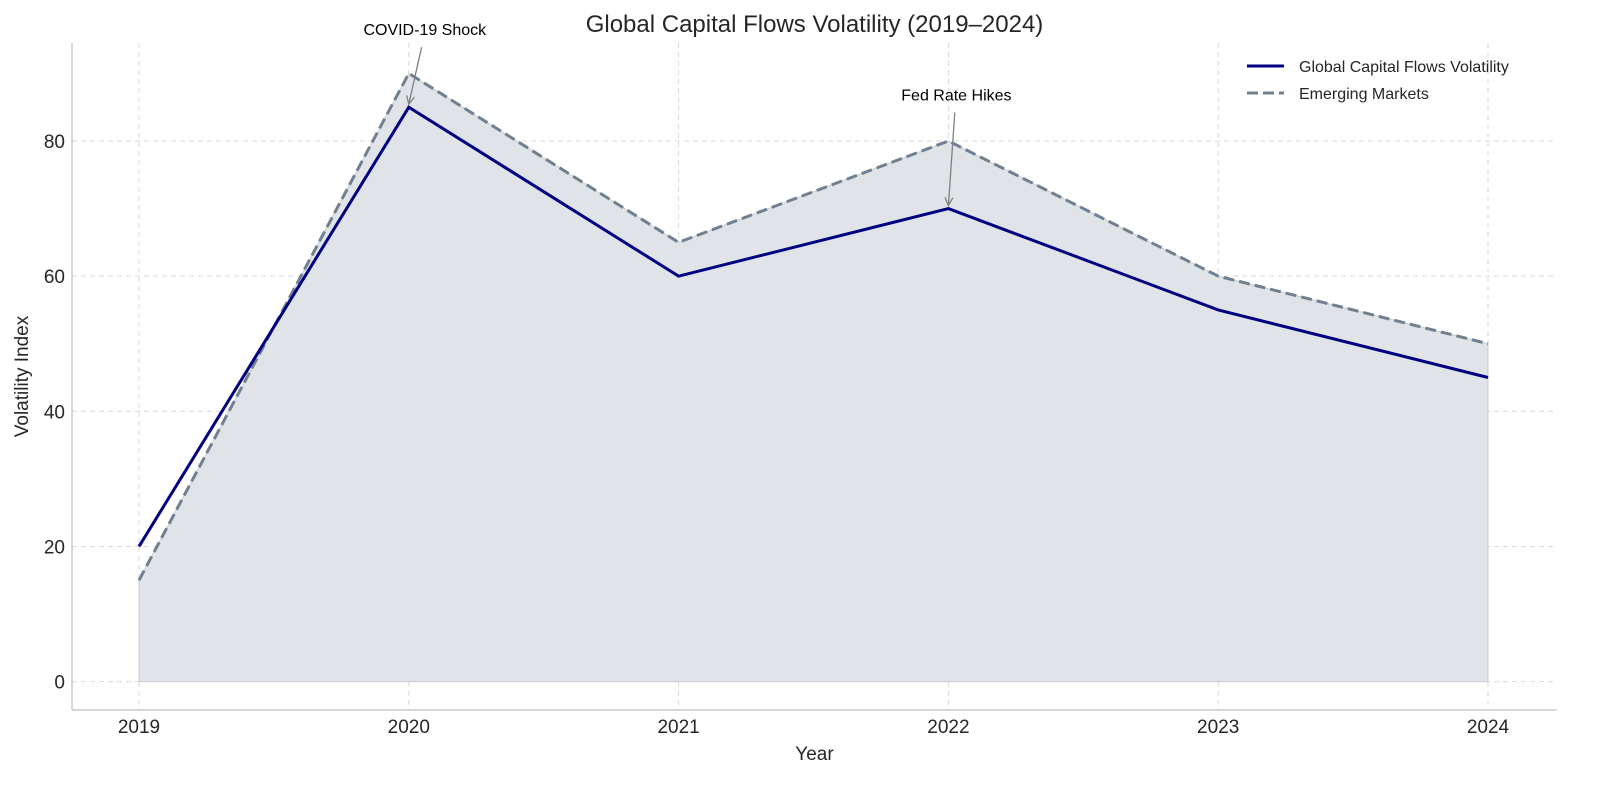 The height and width of the screenshot is (793, 1599). What do you see at coordinates (687, 115) in the screenshot?
I see `annotations: COVID-19 Shock Fed Rate Hikes` at bounding box center [687, 115].